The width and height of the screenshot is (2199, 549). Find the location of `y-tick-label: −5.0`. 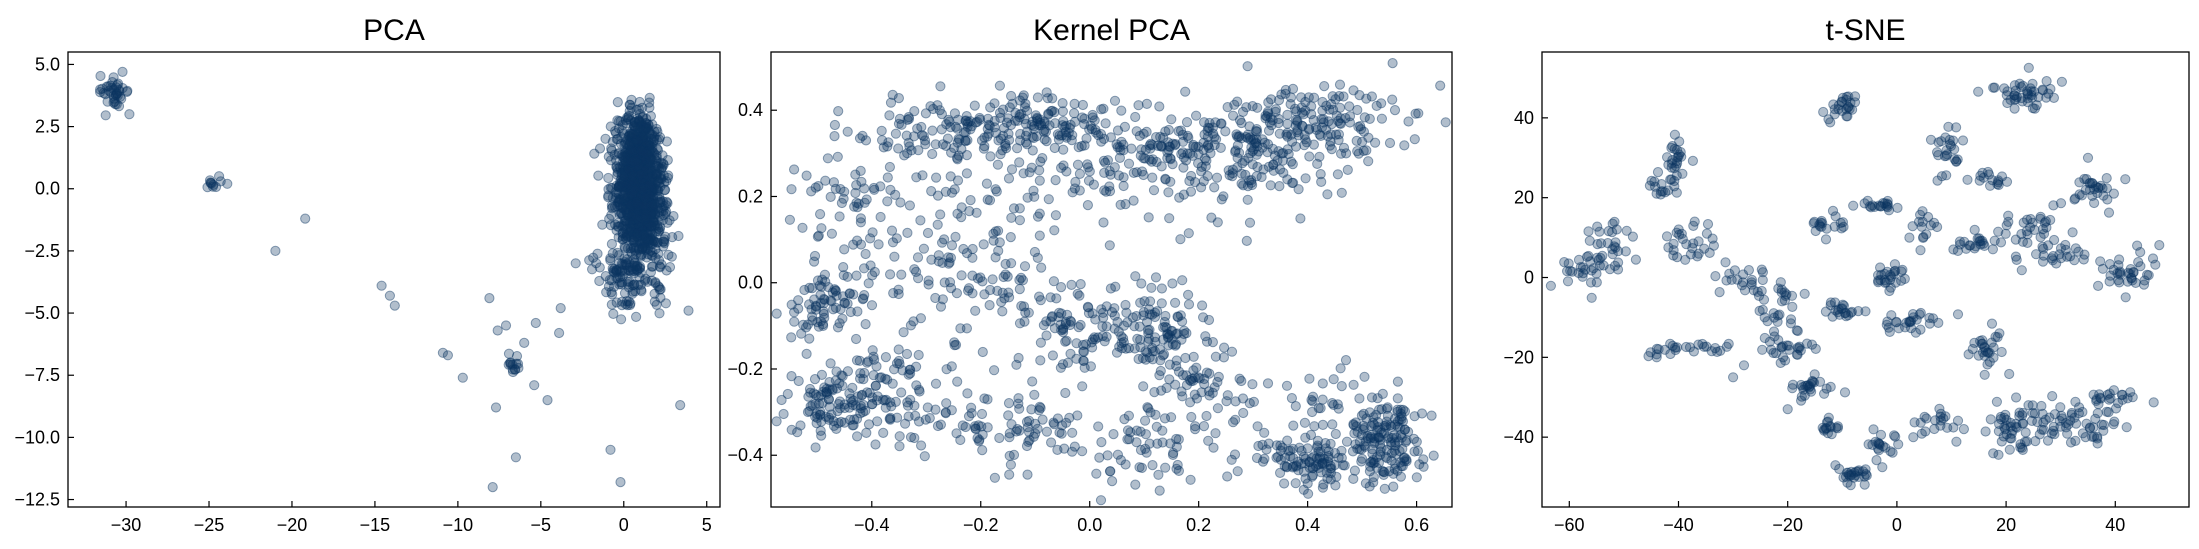

y-tick-label: −5.0 is located at coordinates (42, 313).